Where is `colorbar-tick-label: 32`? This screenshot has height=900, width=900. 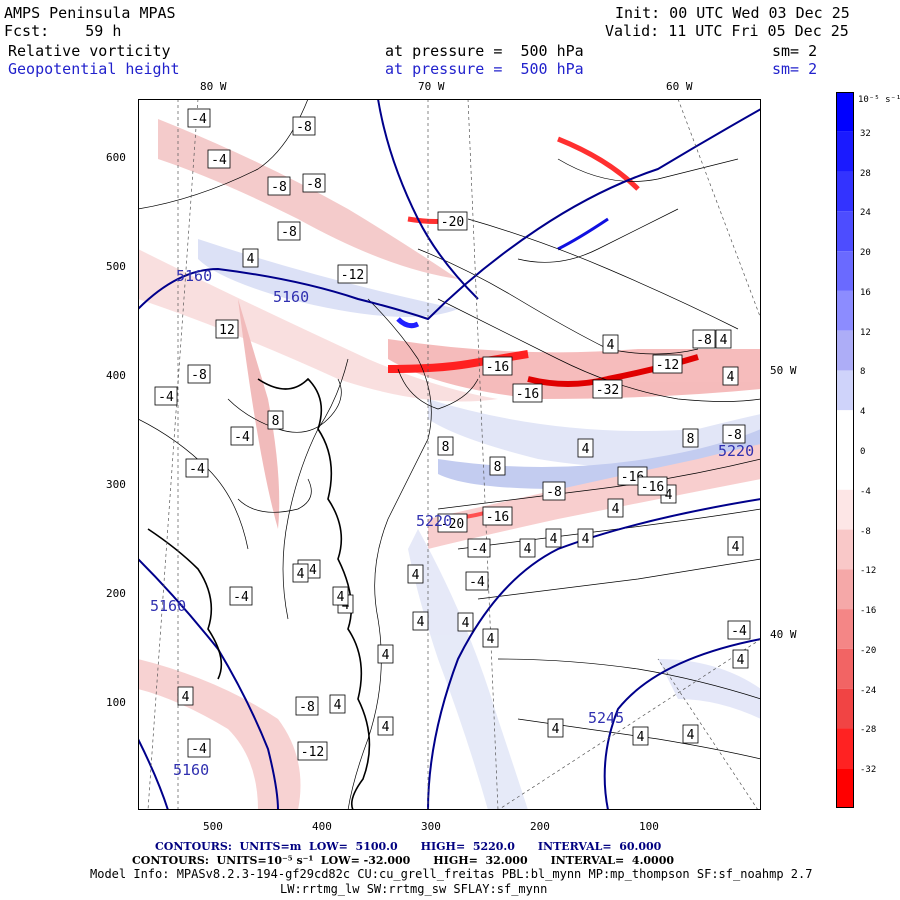 colorbar-tick-label: 32 is located at coordinates (865, 133).